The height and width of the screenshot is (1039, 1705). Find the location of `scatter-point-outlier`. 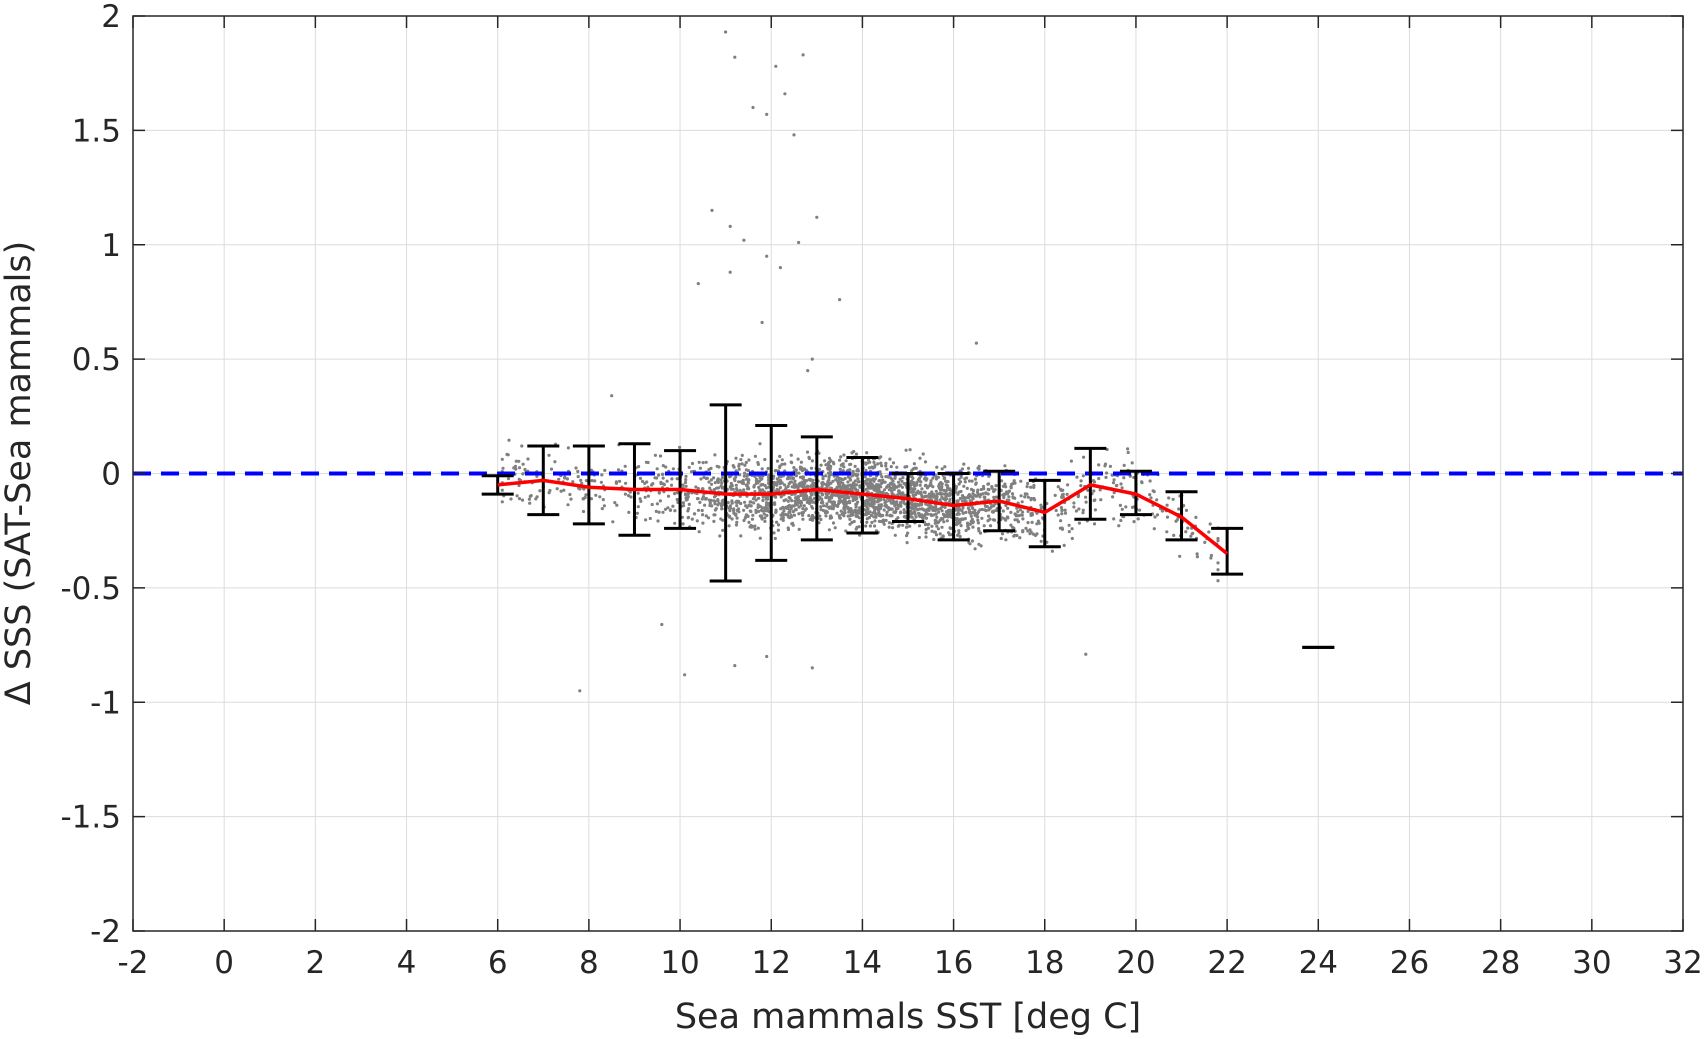

scatter-point-outlier is located at coordinates (744, 240).